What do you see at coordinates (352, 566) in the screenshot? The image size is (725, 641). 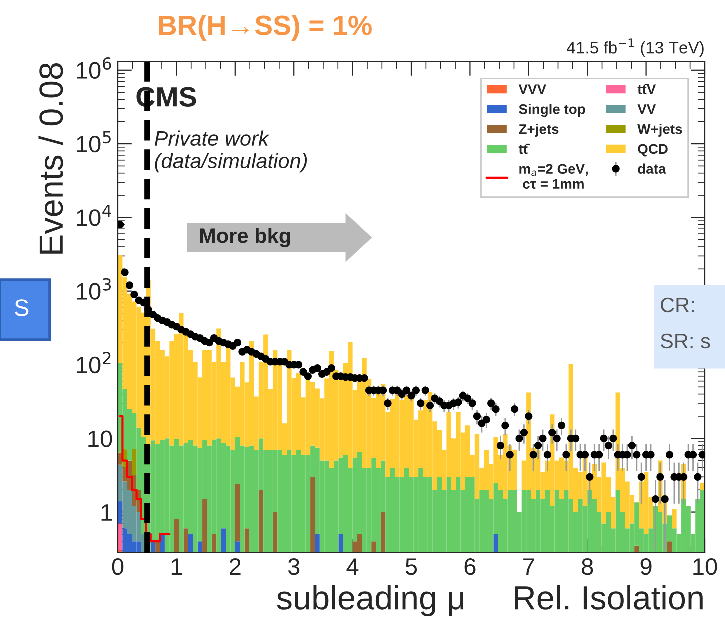 I see `x-tick-label: 4` at bounding box center [352, 566].